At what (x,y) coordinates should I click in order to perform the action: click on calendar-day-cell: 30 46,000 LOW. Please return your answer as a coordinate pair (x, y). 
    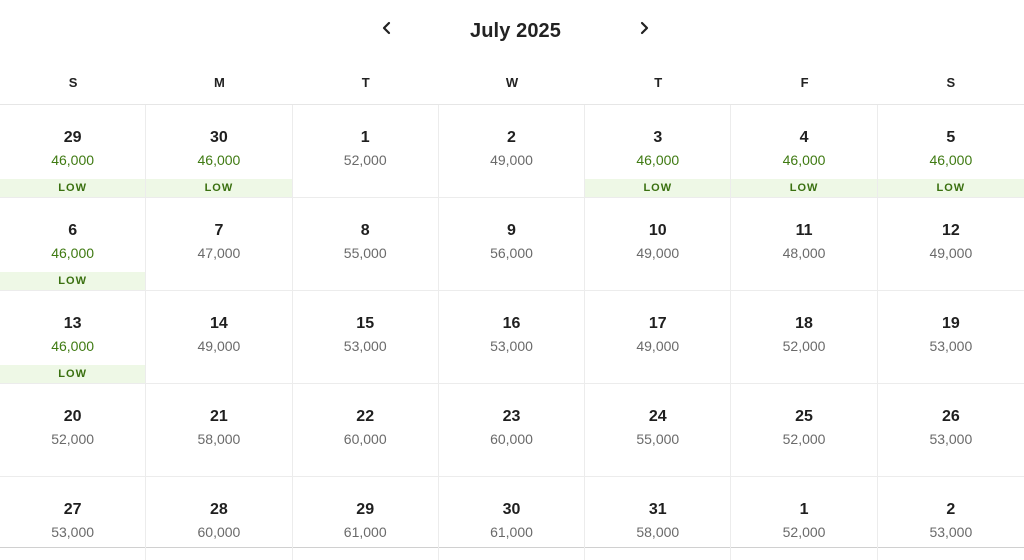
    Looking at the image, I should click on (219, 151).